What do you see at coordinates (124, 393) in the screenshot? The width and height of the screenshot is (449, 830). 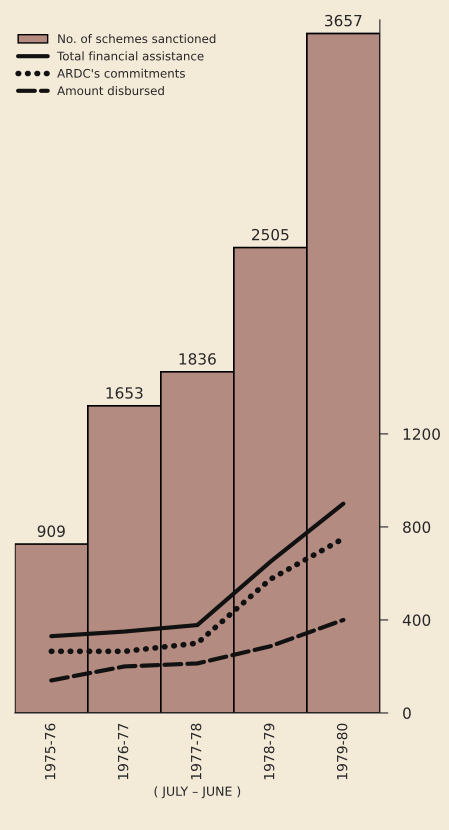 I see `data-label: 1653` at bounding box center [124, 393].